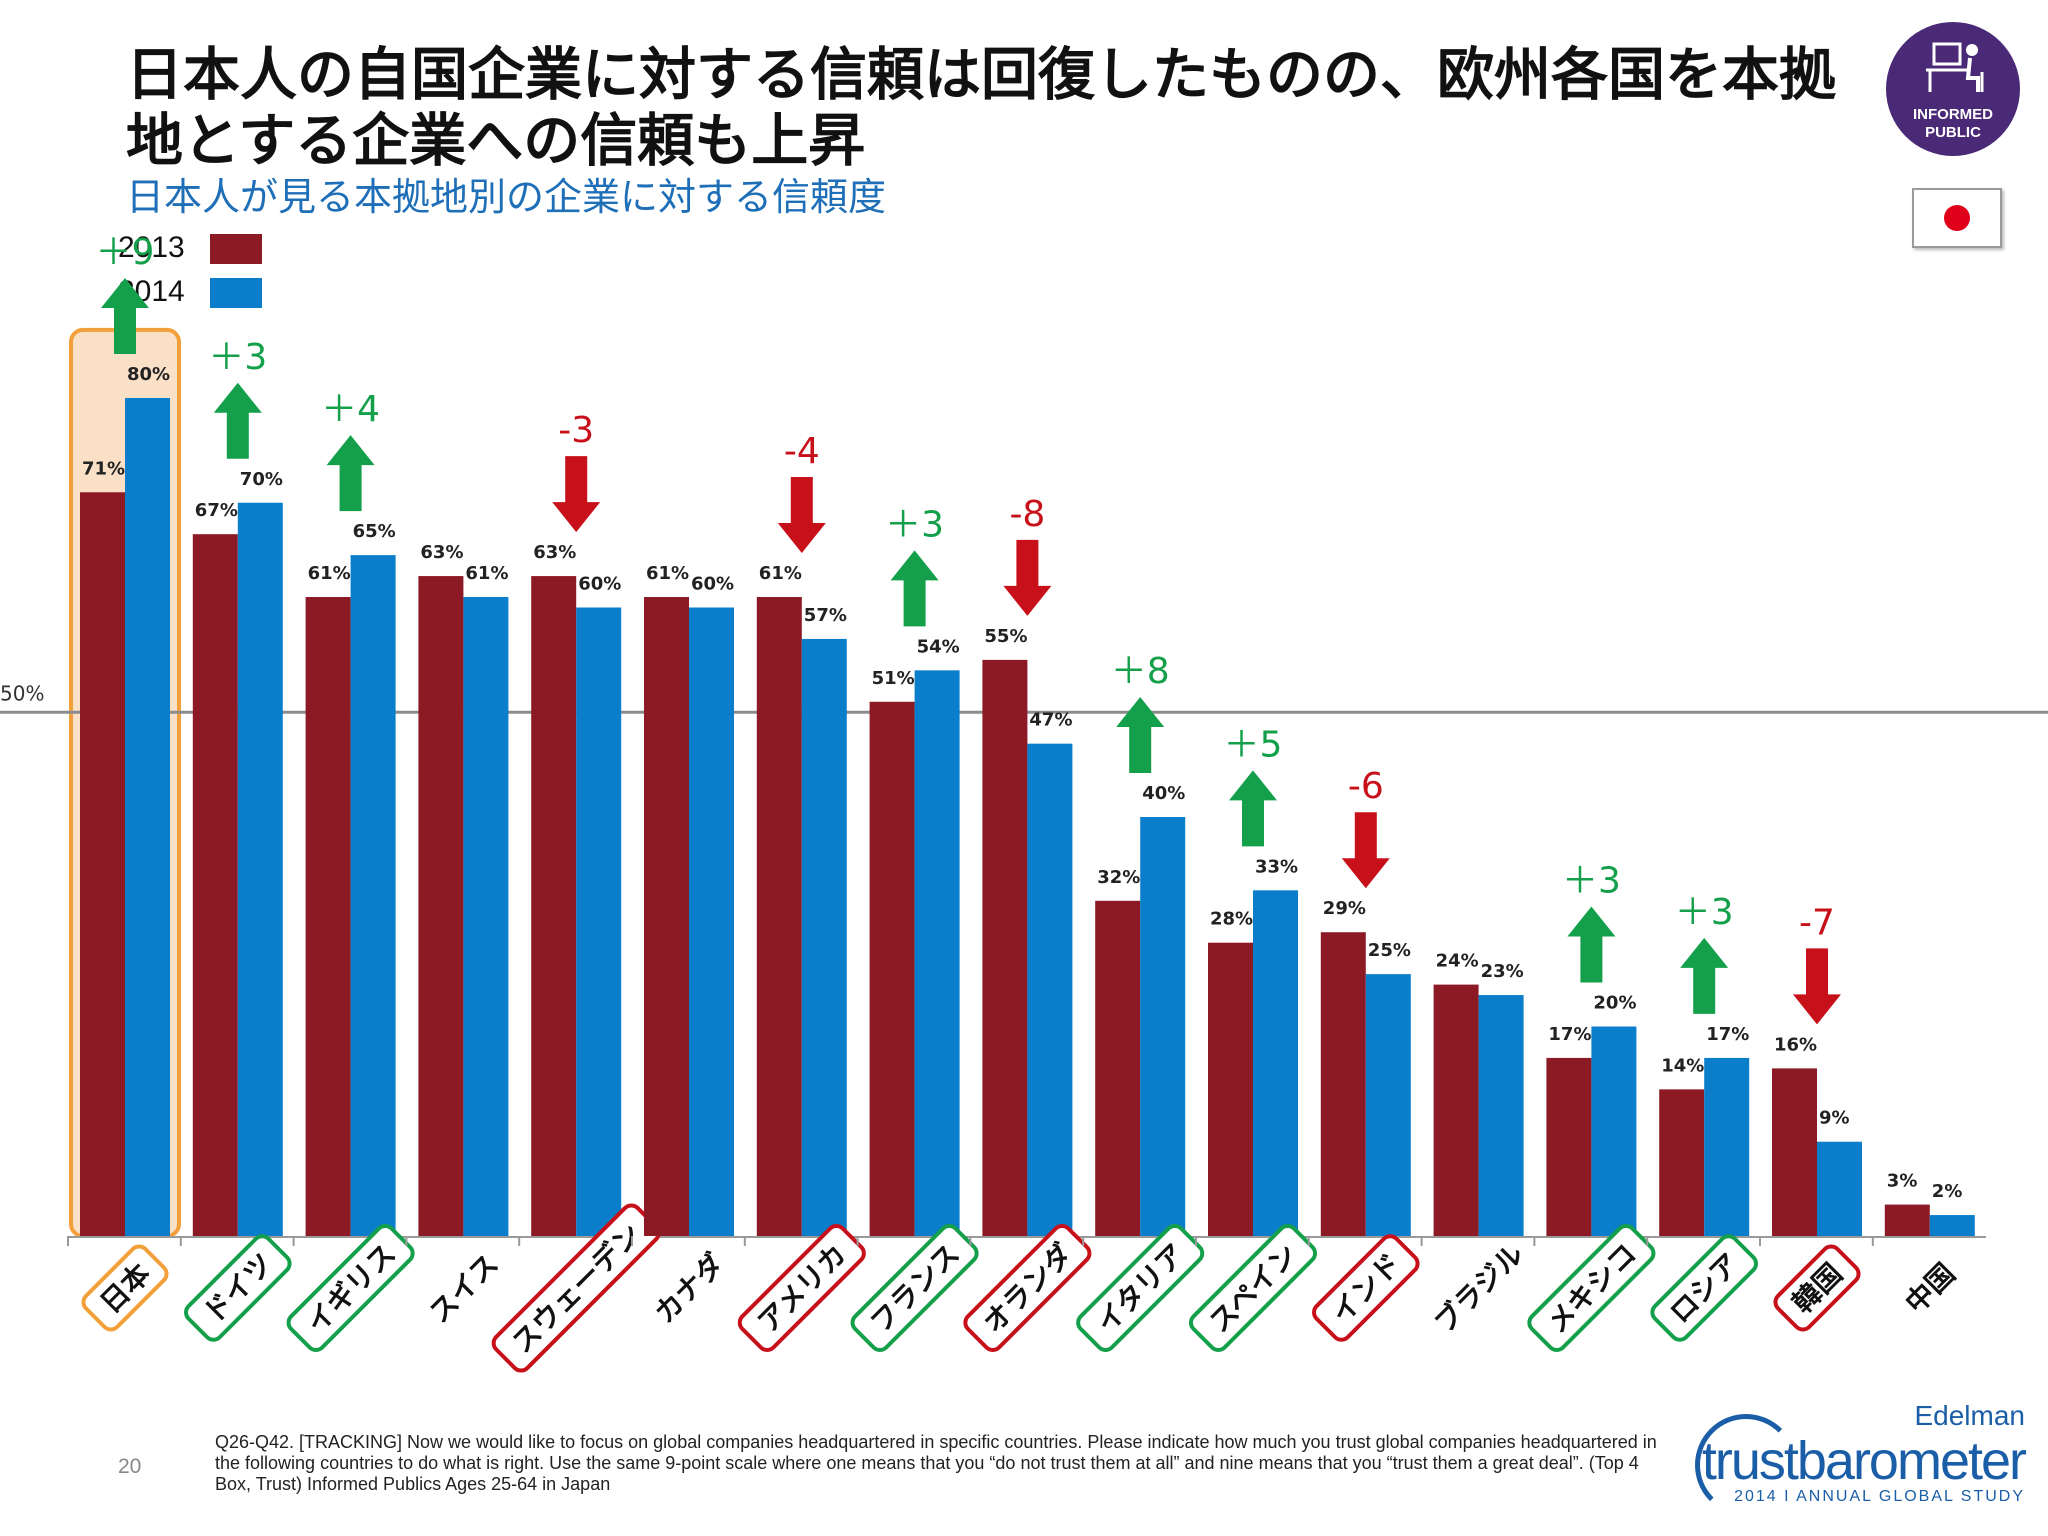  I want to click on data-label-2014: 65%, so click(374, 531).